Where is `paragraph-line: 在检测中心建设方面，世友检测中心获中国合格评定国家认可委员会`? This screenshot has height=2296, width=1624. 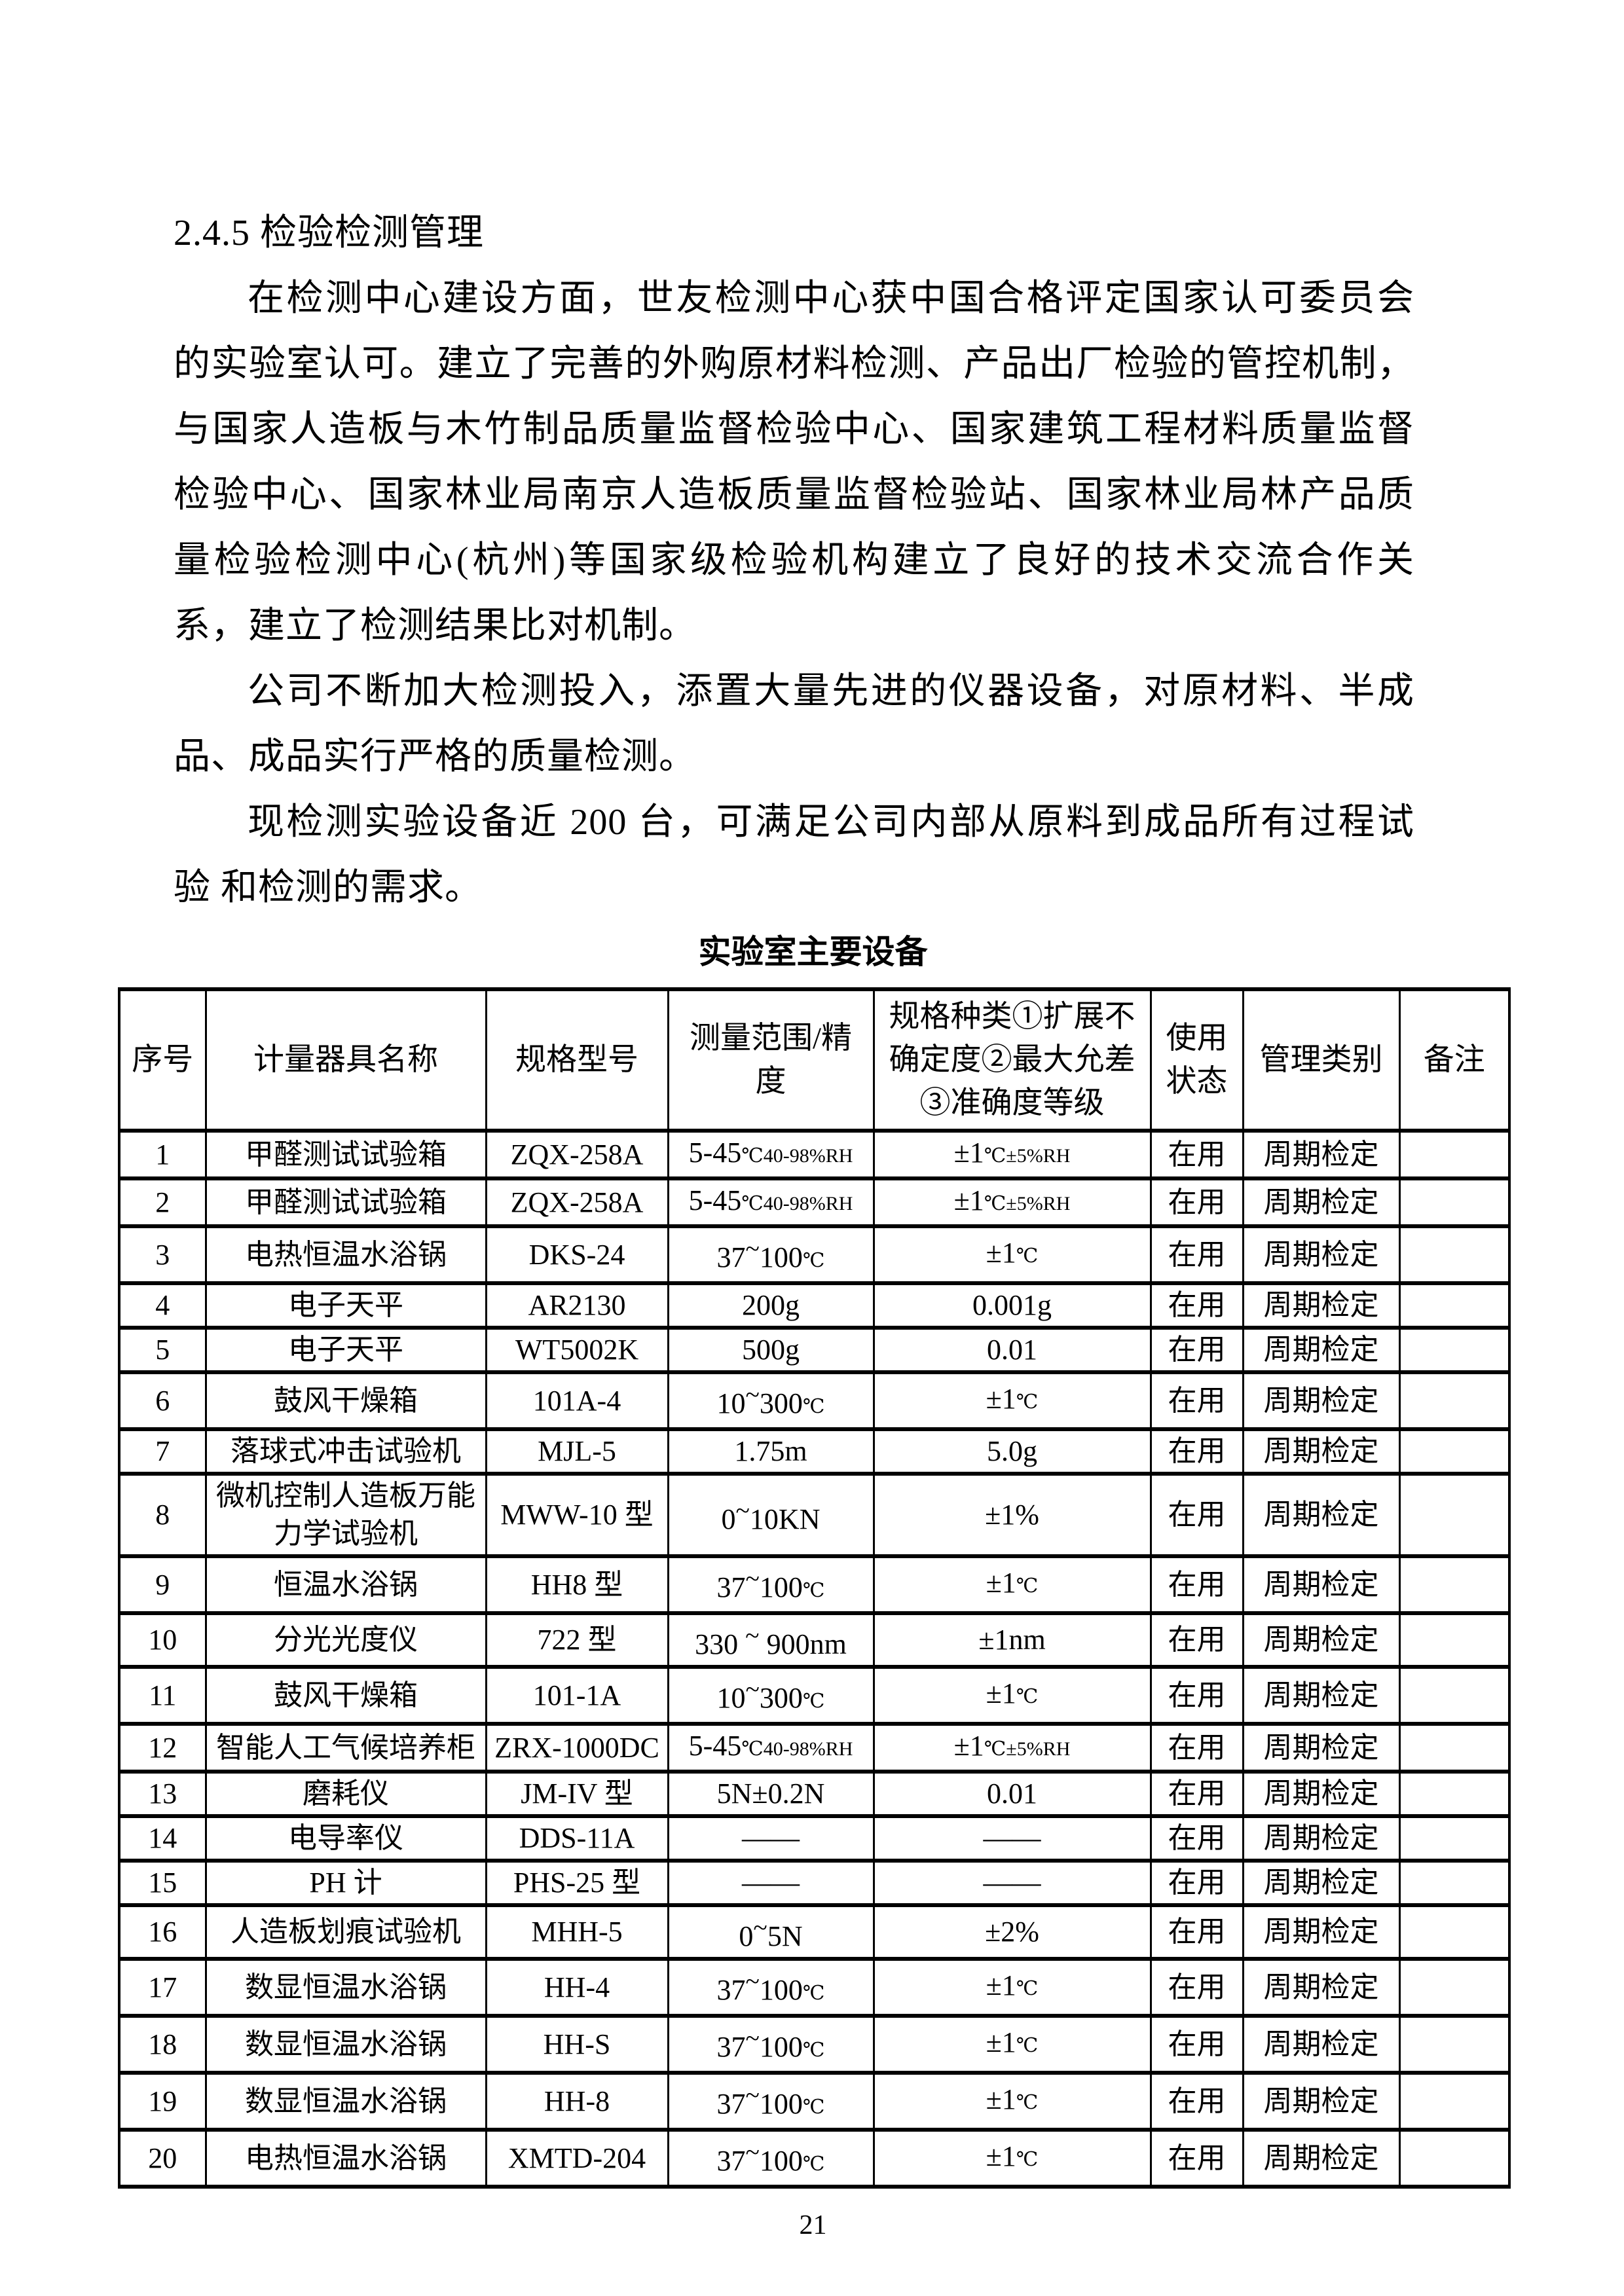 paragraph-line: 在检测中心建设方面，世友检测中心获中国合格评定国家认可委员会 is located at coordinates (831, 298).